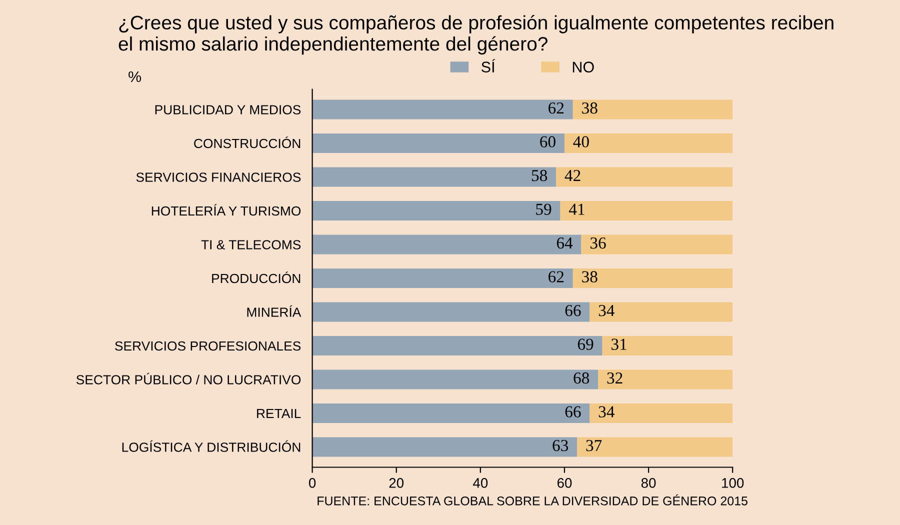 This screenshot has width=900, height=525. Describe the element at coordinates (564, 483) in the screenshot. I see `x-tick-label: 60` at that location.